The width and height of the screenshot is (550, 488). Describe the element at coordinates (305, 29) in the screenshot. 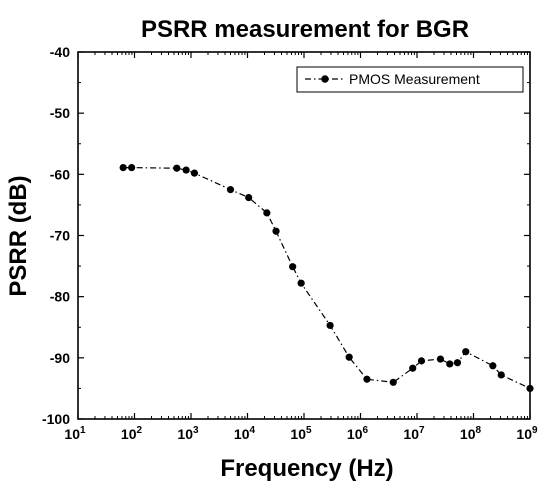

I see `chart-title: PSRR measurement for BGR` at that location.